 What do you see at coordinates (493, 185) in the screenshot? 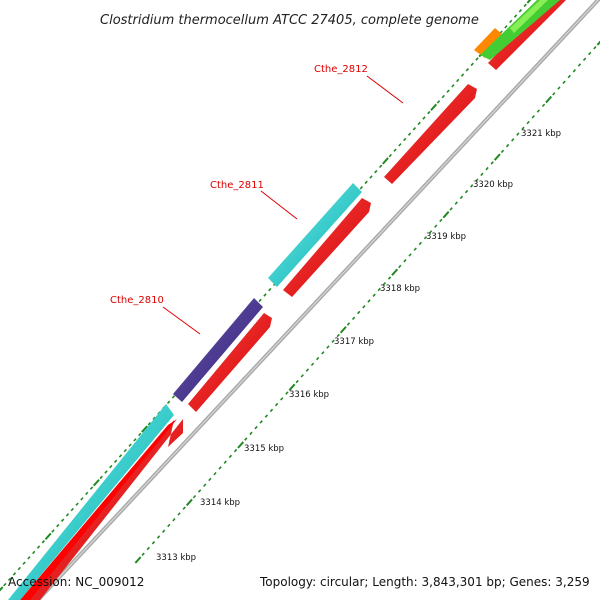
I see `kbp-label-3320: 3320 kbp` at bounding box center [493, 185].